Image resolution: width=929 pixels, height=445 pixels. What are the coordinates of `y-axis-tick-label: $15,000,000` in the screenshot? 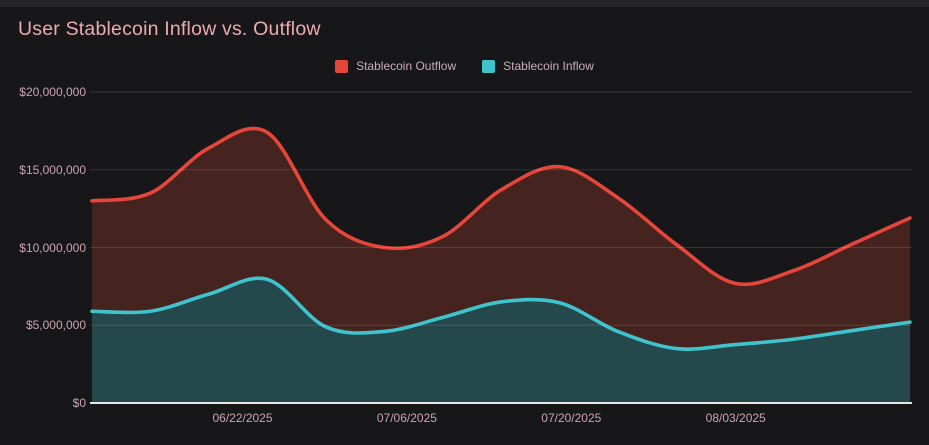 It's located at (52, 169).